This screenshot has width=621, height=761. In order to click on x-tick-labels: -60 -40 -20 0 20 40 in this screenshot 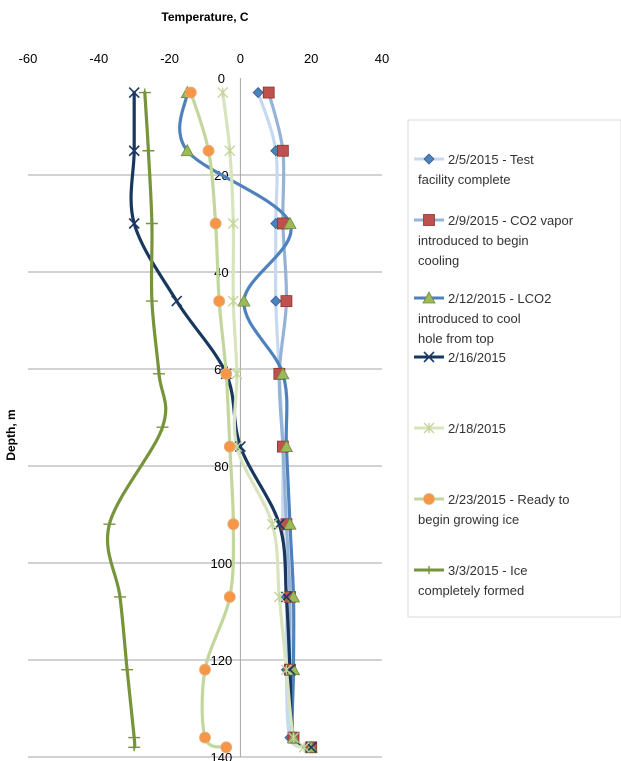, I will do `click(204, 58)`.